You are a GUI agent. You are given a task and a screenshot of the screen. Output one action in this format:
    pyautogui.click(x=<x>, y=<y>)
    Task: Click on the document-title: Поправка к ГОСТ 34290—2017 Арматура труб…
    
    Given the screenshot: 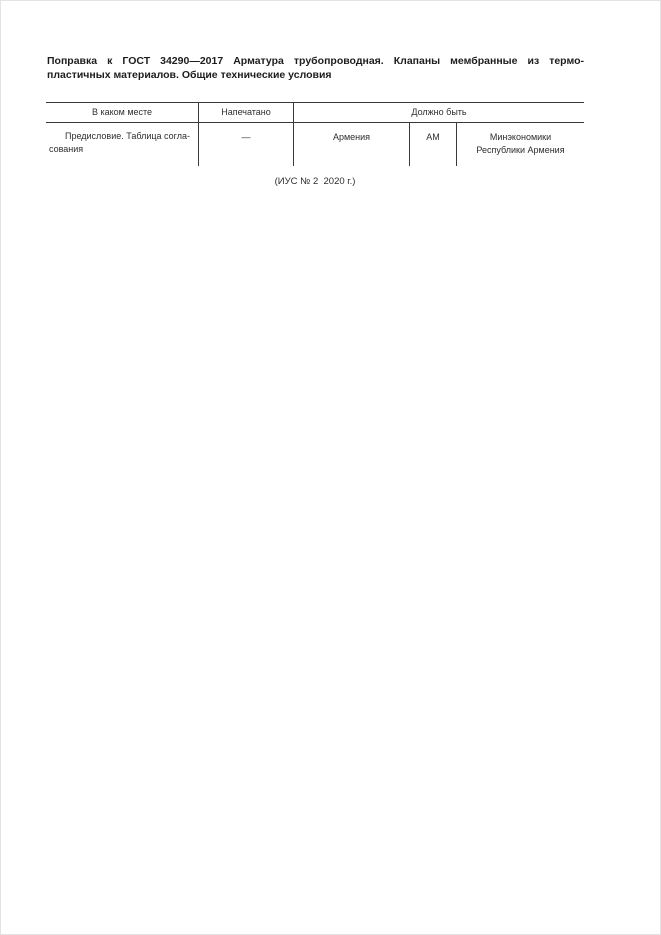 What is the action you would take?
    pyautogui.click(x=315, y=68)
    